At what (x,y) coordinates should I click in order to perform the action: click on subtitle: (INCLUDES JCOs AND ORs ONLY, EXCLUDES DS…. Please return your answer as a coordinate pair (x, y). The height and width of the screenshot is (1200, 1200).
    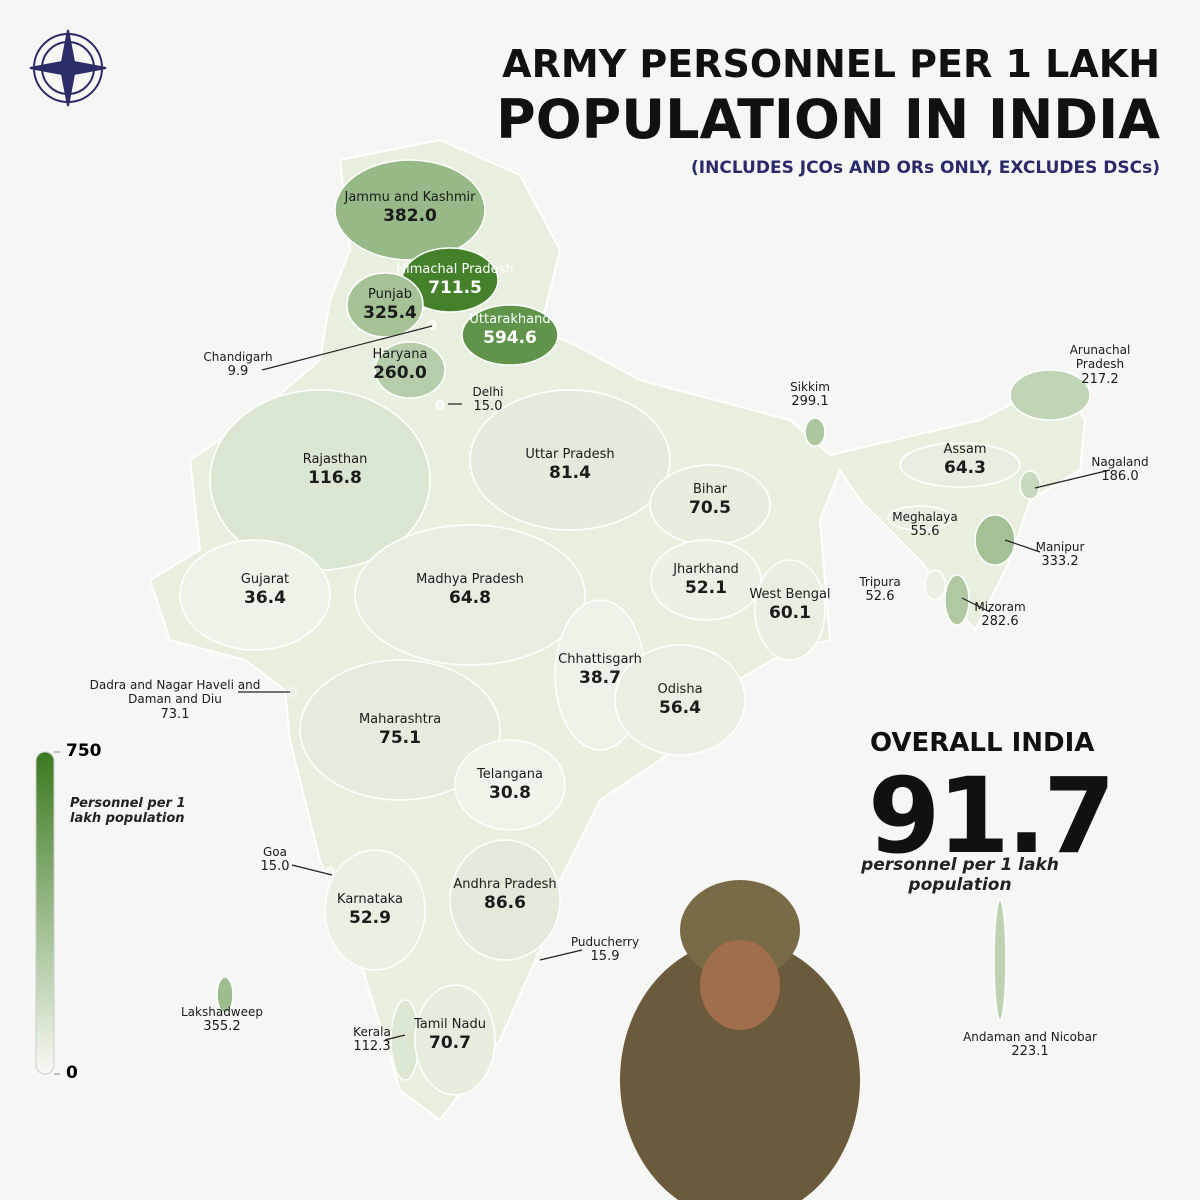
    Looking at the image, I should click on (925, 168).